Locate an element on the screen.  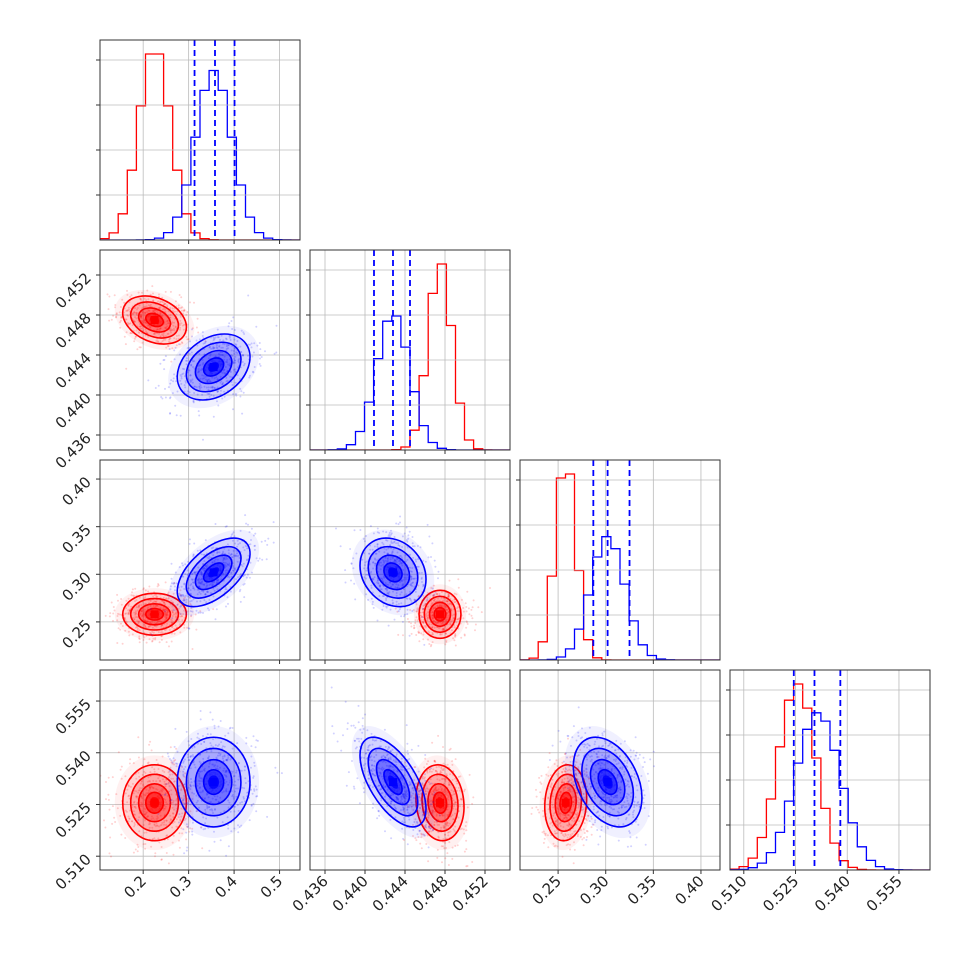
contour-line is located at coordinates (440, 614).